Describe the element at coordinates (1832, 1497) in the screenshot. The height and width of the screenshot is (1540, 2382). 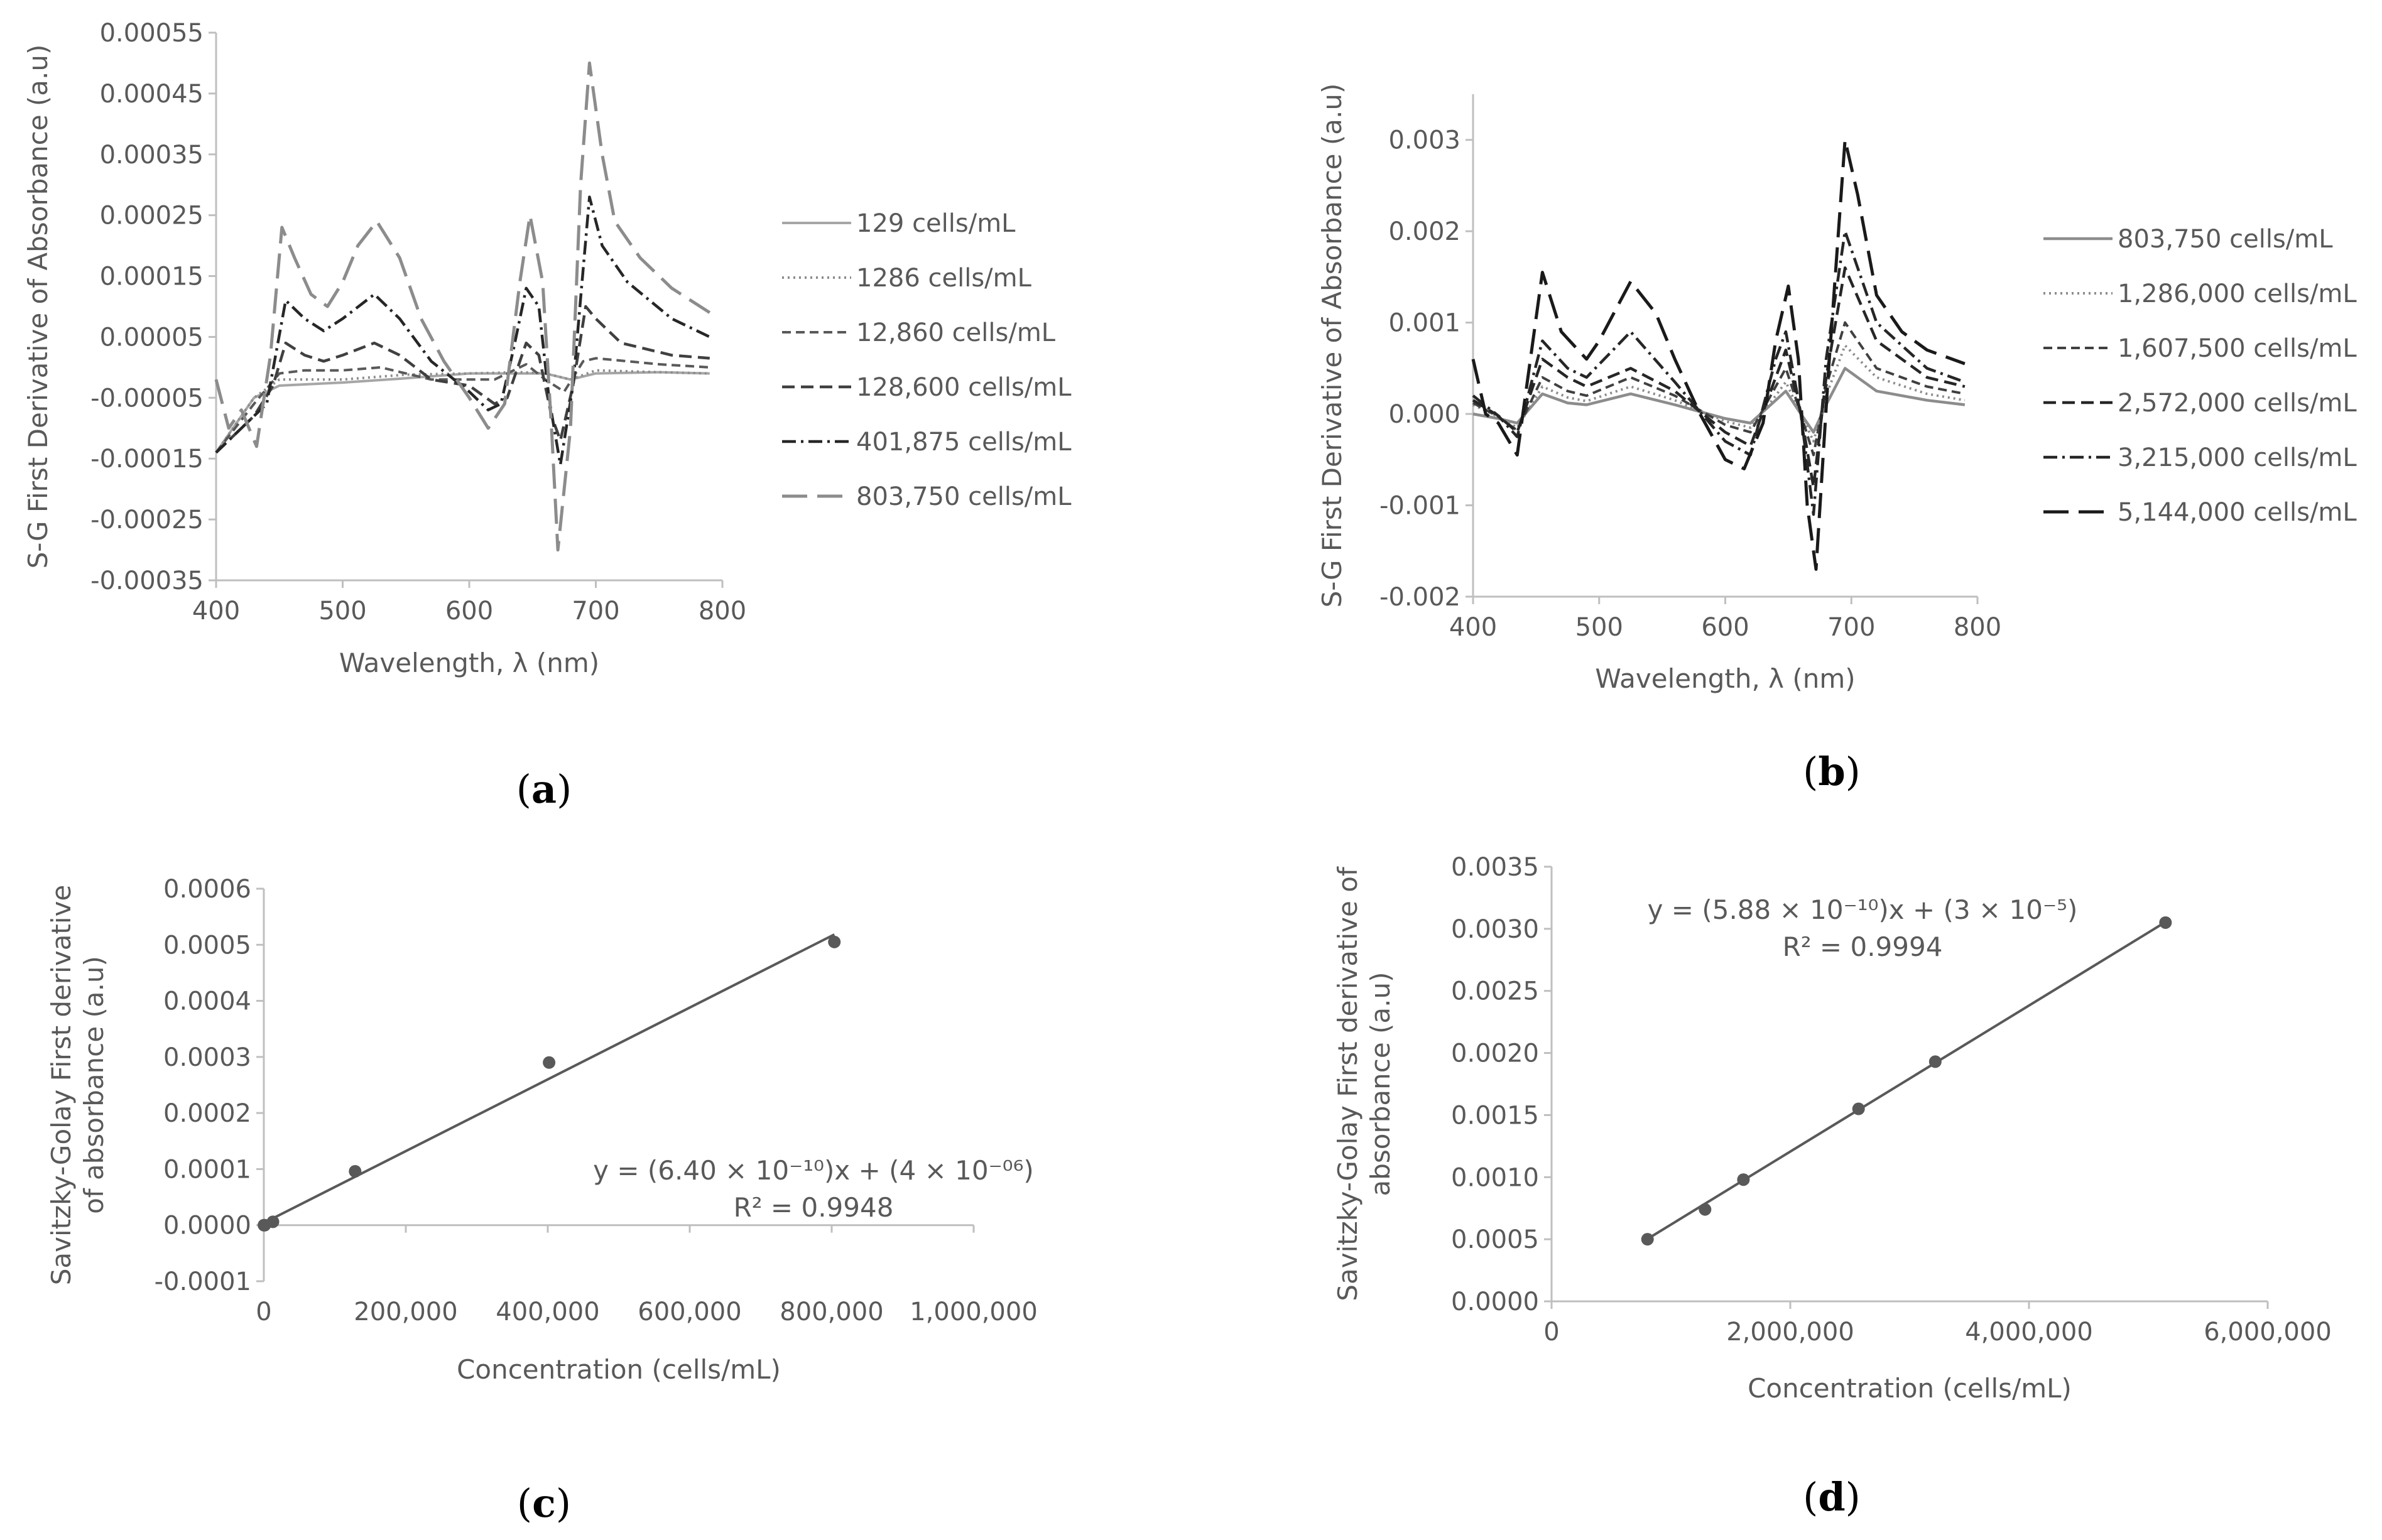
I see `panel-label-d: (d)` at that location.